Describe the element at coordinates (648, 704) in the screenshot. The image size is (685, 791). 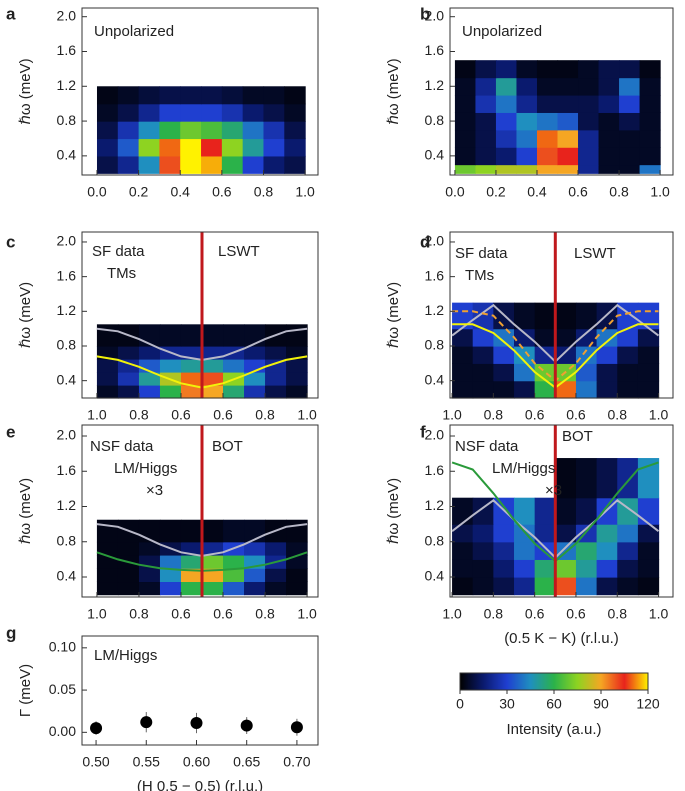
I see `colorbar-tick-label: 120` at that location.